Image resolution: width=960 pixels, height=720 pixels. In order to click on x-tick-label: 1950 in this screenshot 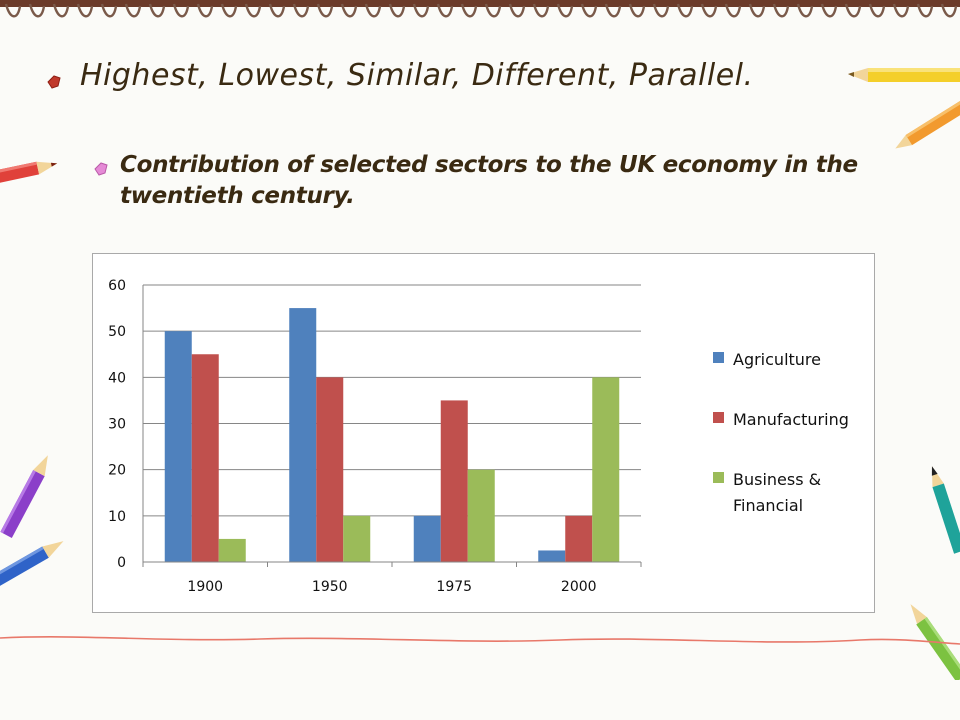, I will do `click(330, 587)`.